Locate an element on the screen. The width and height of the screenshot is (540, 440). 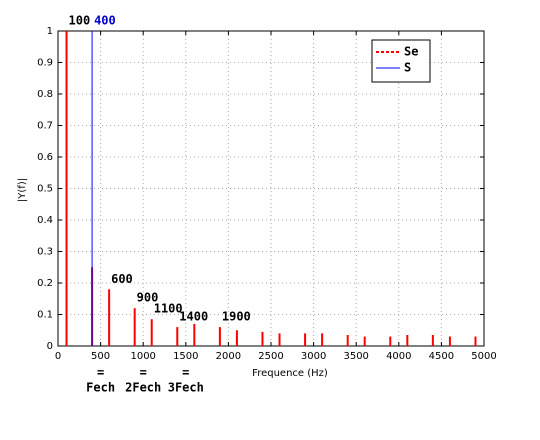
annotation: 400 is located at coordinates (105, 21).